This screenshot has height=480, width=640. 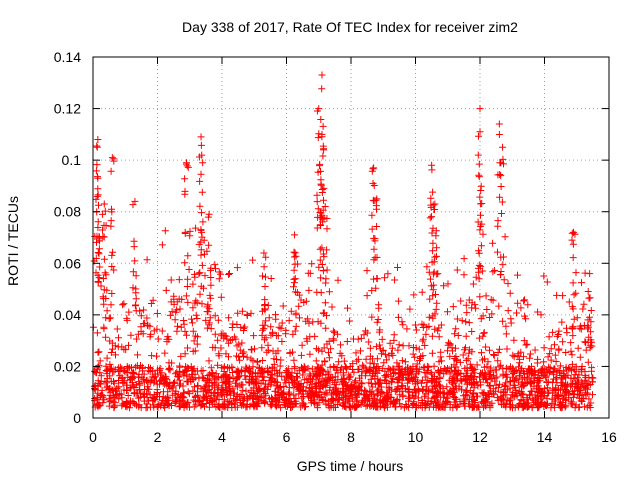 What do you see at coordinates (77, 418) in the screenshot?
I see `y-tick-label: 0` at bounding box center [77, 418].